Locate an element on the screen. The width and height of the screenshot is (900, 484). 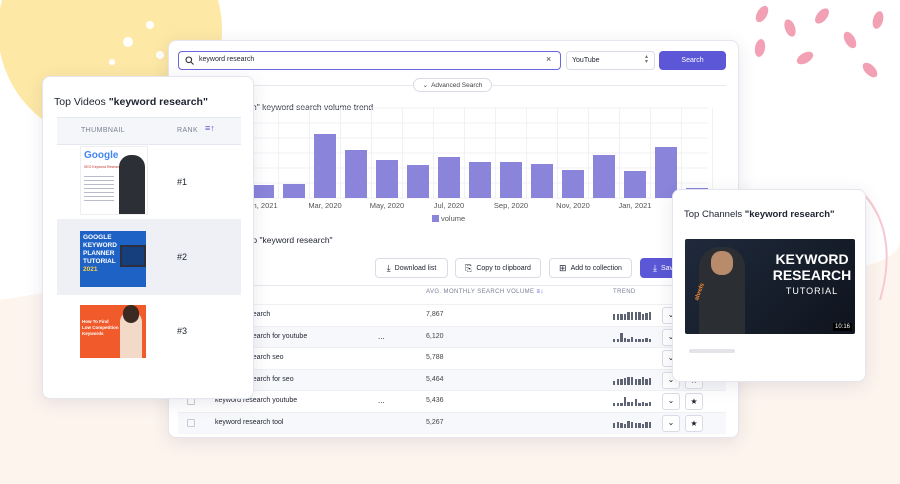
person-face is located at coordinates (722, 263).